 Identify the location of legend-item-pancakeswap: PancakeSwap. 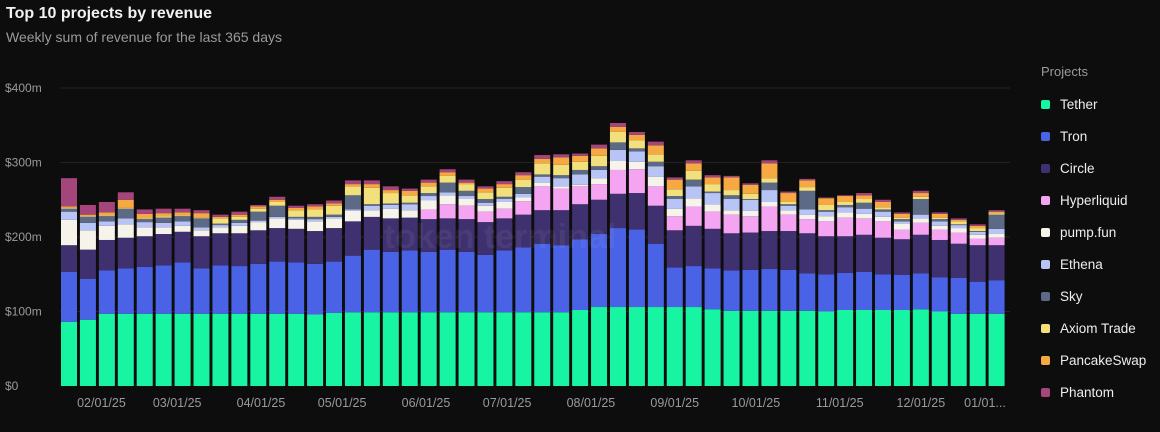
(1093, 360).